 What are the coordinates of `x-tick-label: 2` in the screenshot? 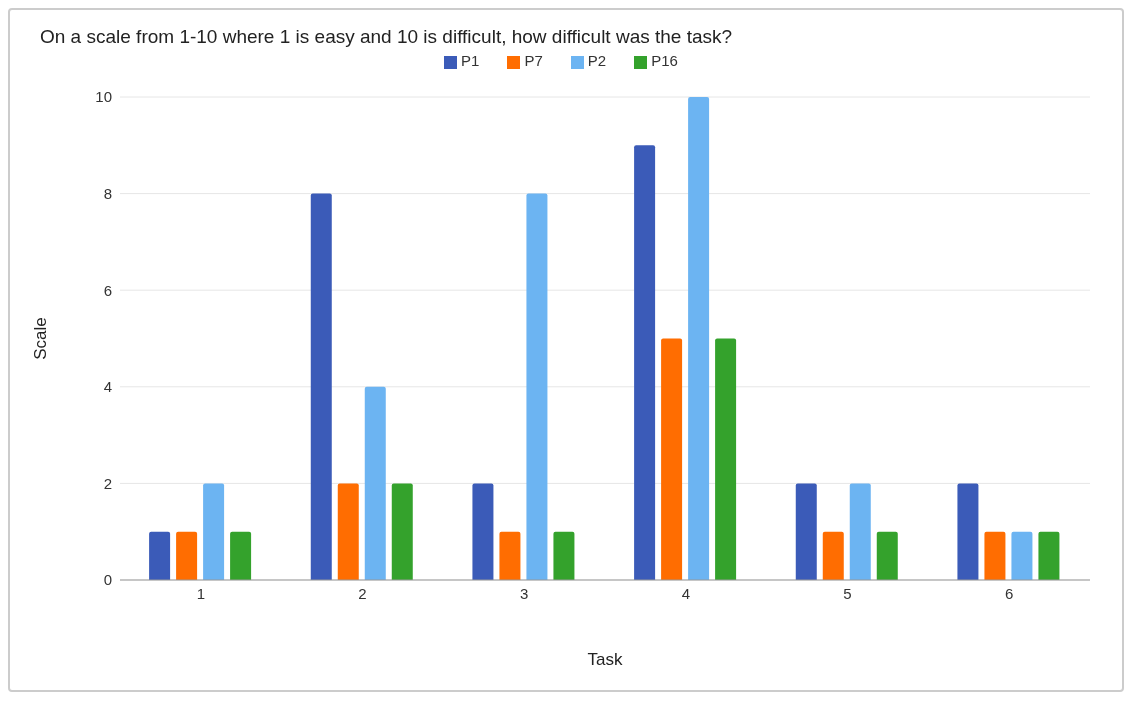 It's located at (362, 593).